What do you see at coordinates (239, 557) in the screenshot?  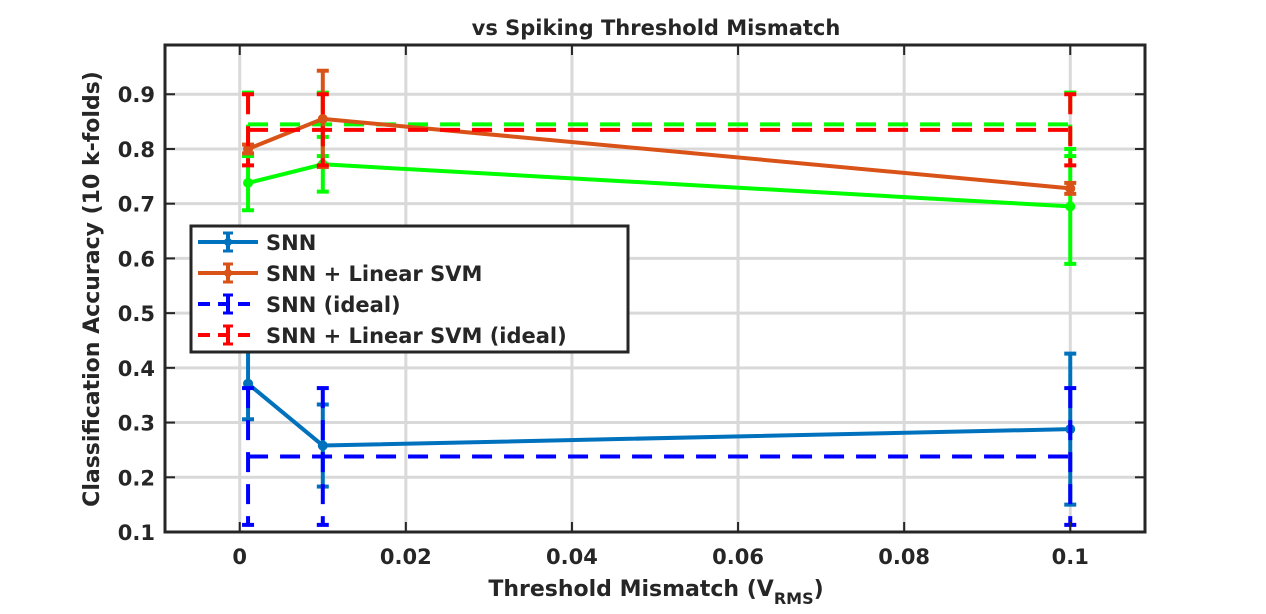 I see `x-tick-label: 0` at bounding box center [239, 557].